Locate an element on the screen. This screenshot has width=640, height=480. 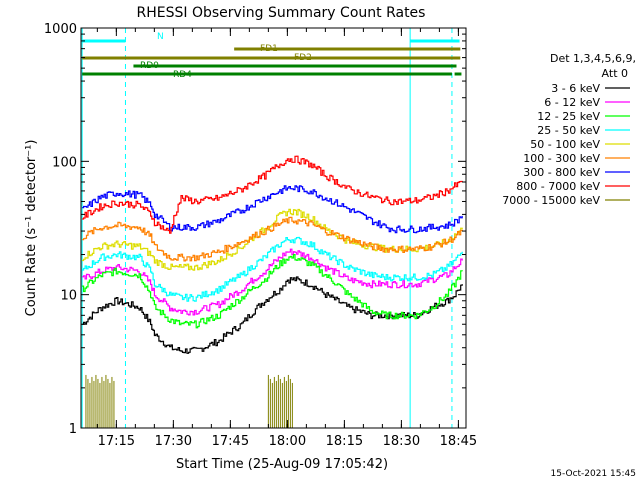
legend-label: 800 - 7000 keV is located at coordinates (558, 186).